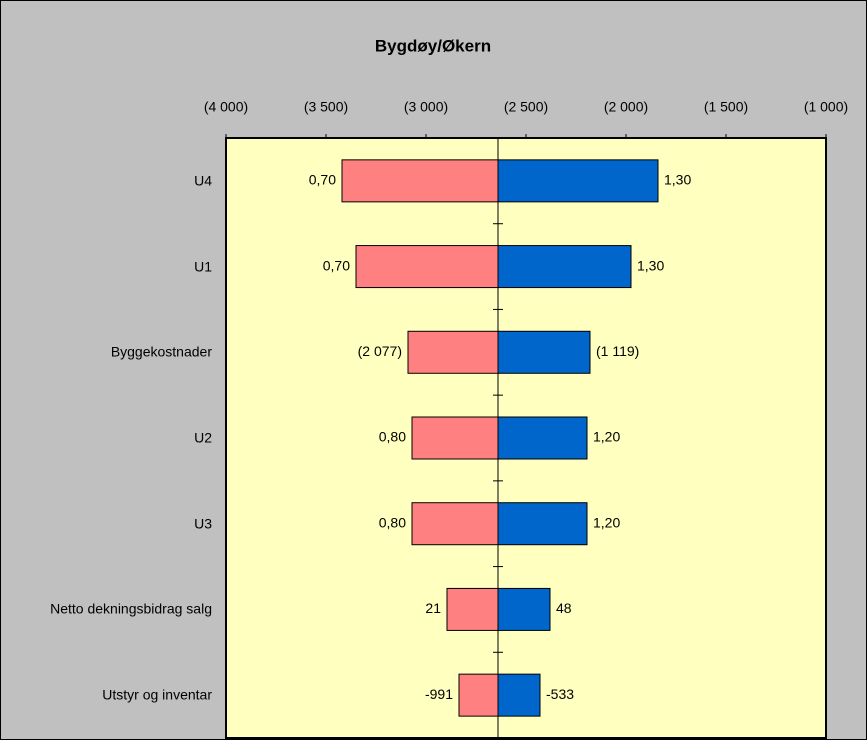  I want to click on data-label: (1 119), so click(617, 351).